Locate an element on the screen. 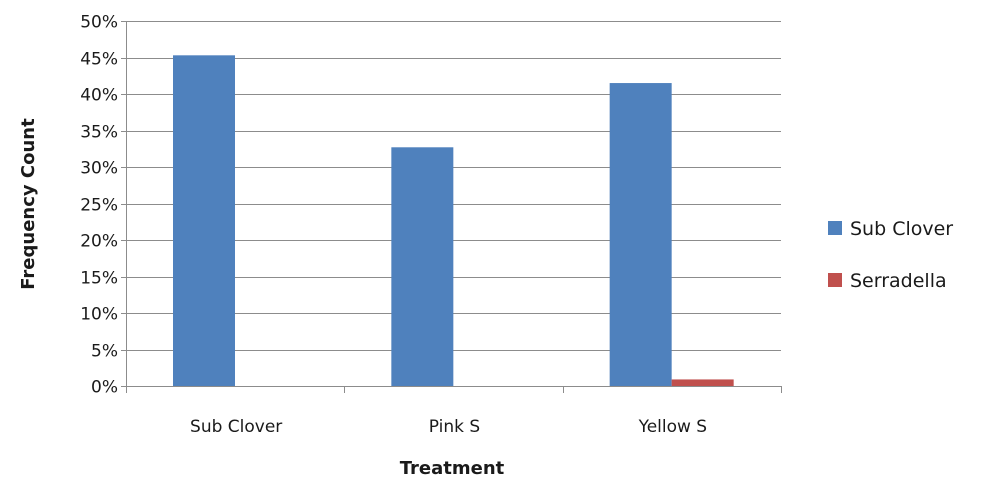  y-tick-label: 0% is located at coordinates (104, 388).